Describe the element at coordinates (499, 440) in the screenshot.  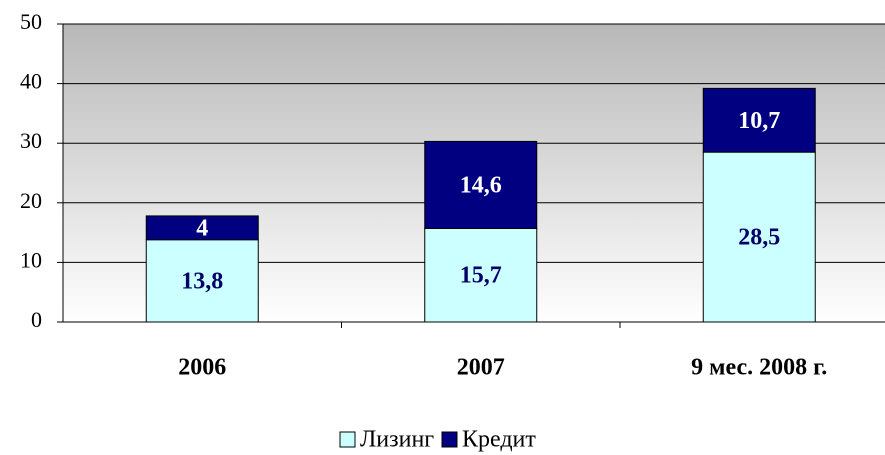
I see `legend-label: Кредит` at that location.